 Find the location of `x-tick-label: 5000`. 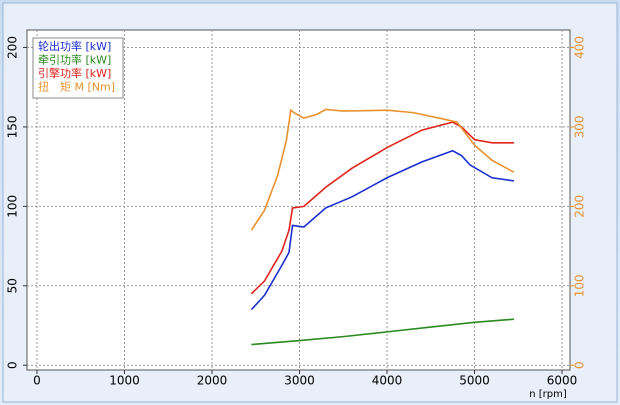

x-tick-label: 5000 is located at coordinates (474, 381).